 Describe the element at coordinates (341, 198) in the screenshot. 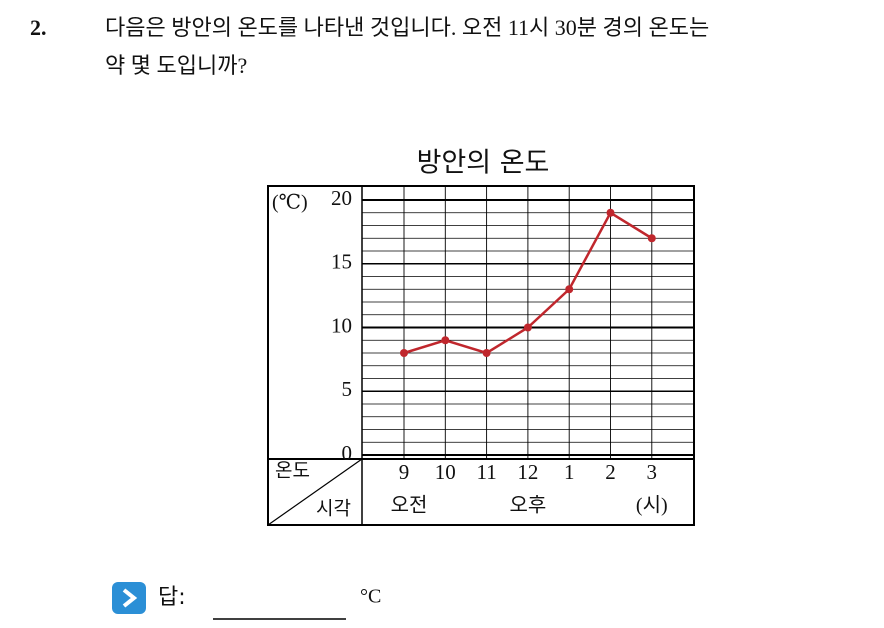

I see `y-tick-label: 20` at that location.